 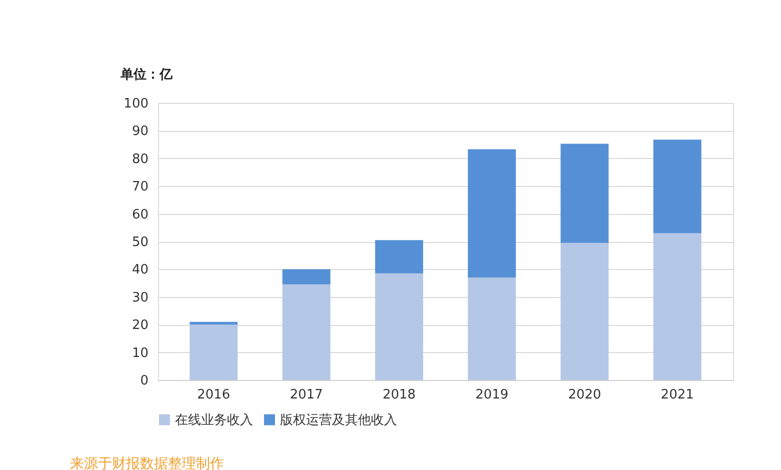 What do you see at coordinates (585, 395) in the screenshot?
I see `x-tick-label: 2020` at bounding box center [585, 395].